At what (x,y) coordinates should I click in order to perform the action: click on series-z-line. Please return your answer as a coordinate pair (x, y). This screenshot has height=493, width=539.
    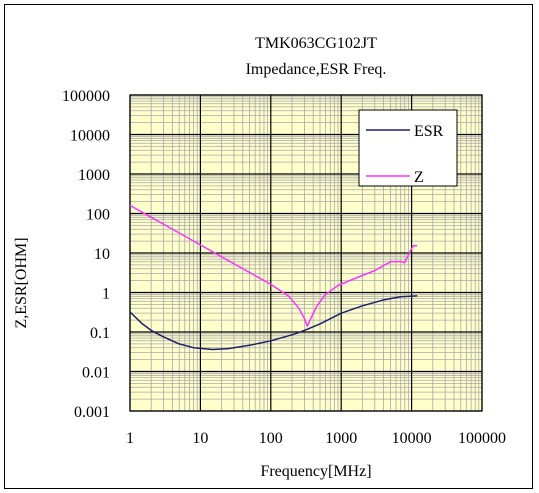
    Looking at the image, I should click on (273, 265).